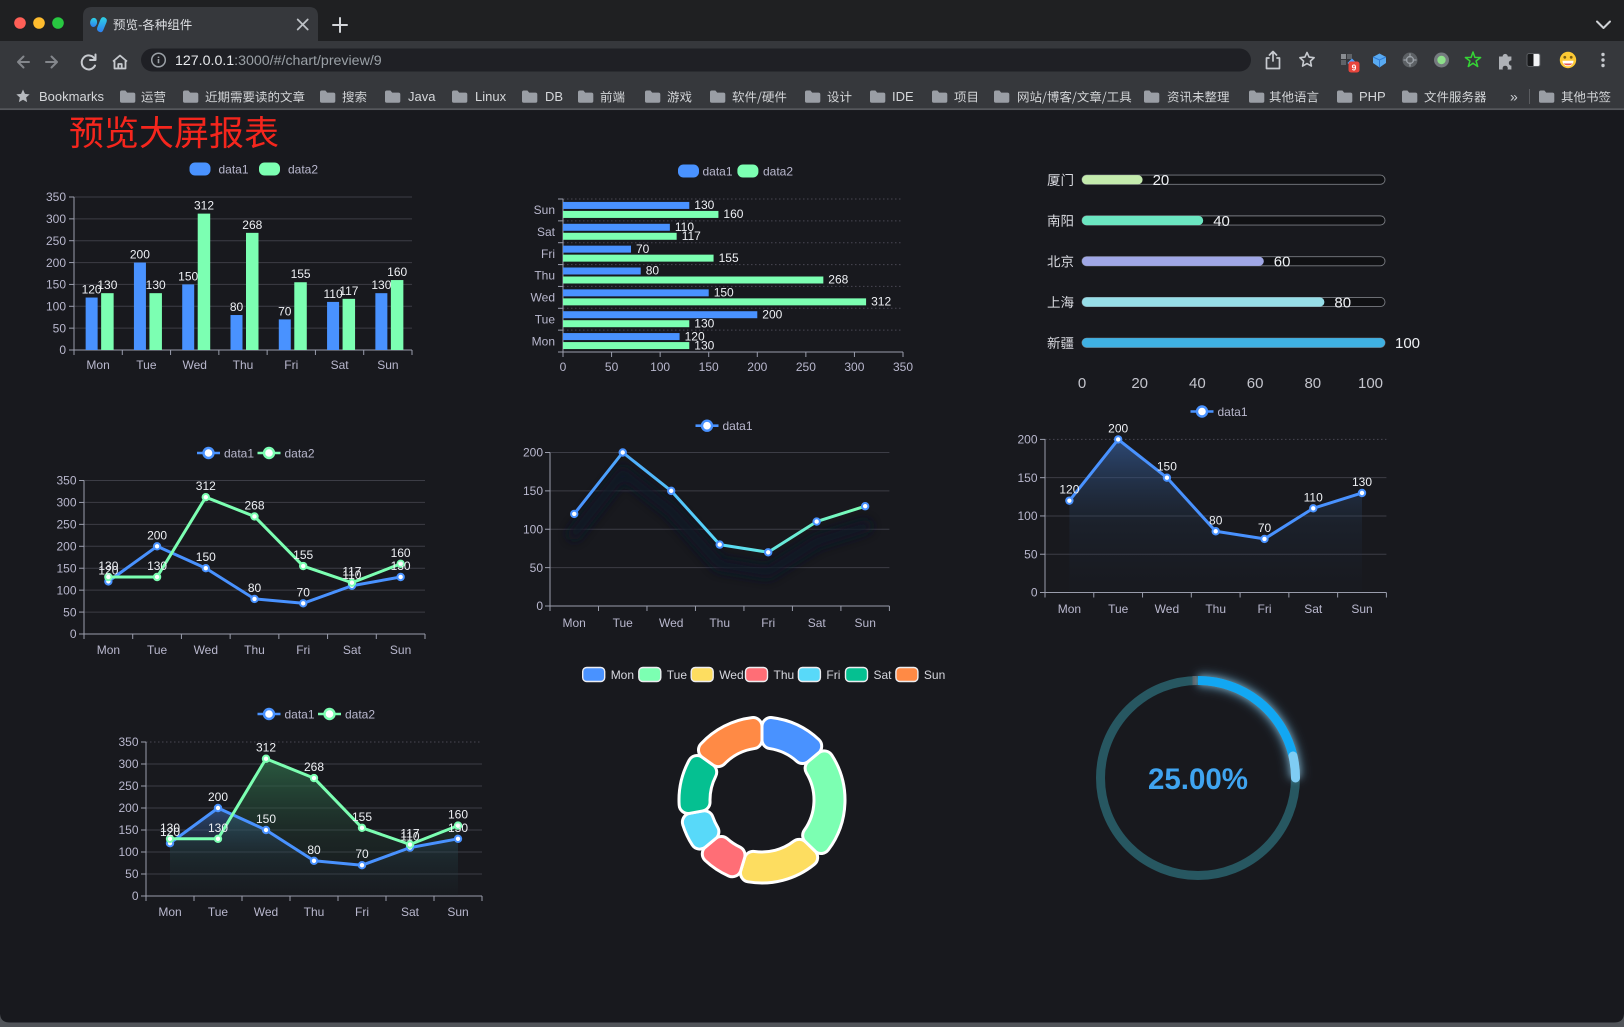 This screenshot has width=1624, height=1027. Describe the element at coordinates (1197, 383) in the screenshot. I see `svg-text: 40` at that location.